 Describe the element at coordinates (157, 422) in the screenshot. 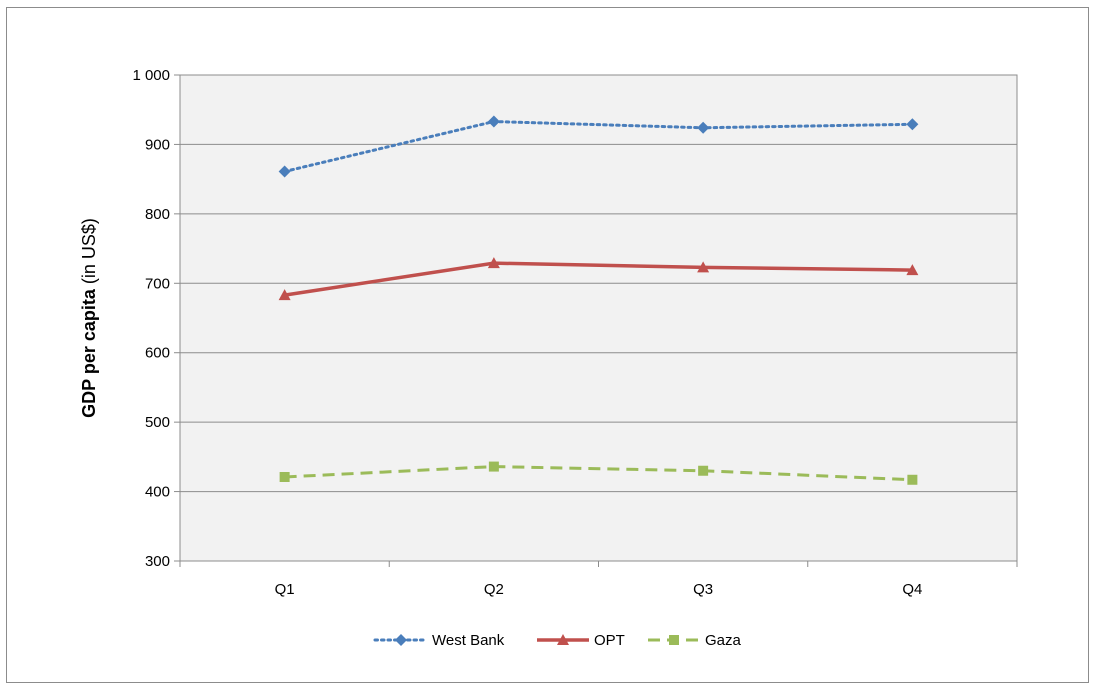

I see `y-tick-label: 500` at that location.